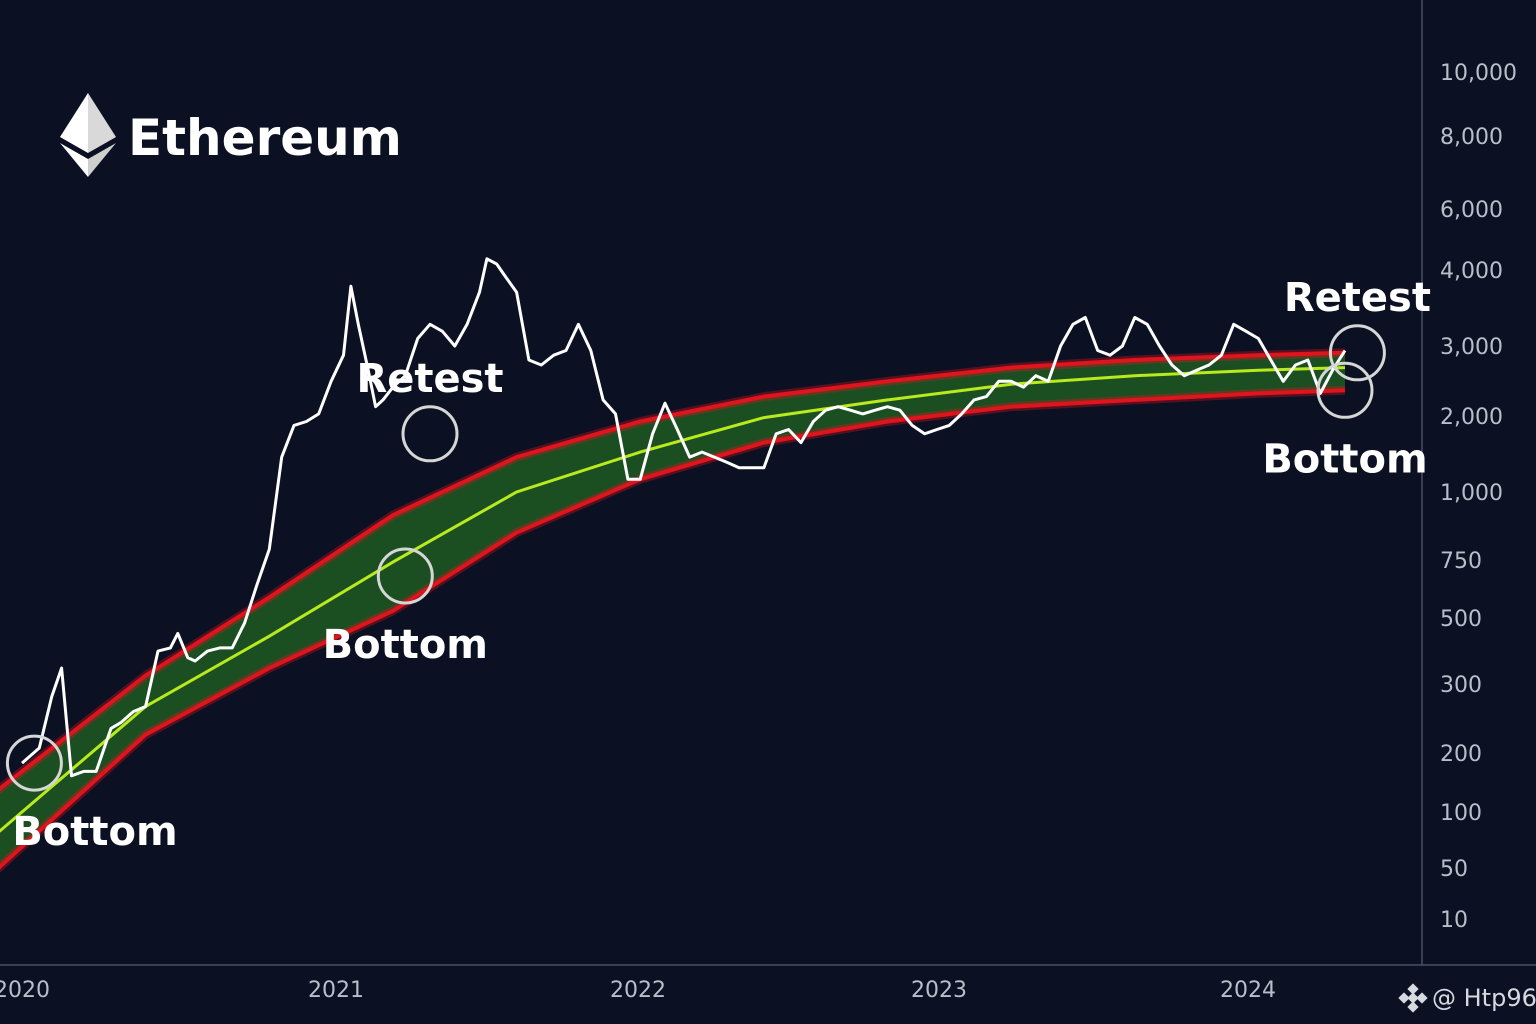 The width and height of the screenshot is (1536, 1024). Describe the element at coordinates (1471, 417) in the screenshot. I see `y-tick-label: 2,000` at that location.